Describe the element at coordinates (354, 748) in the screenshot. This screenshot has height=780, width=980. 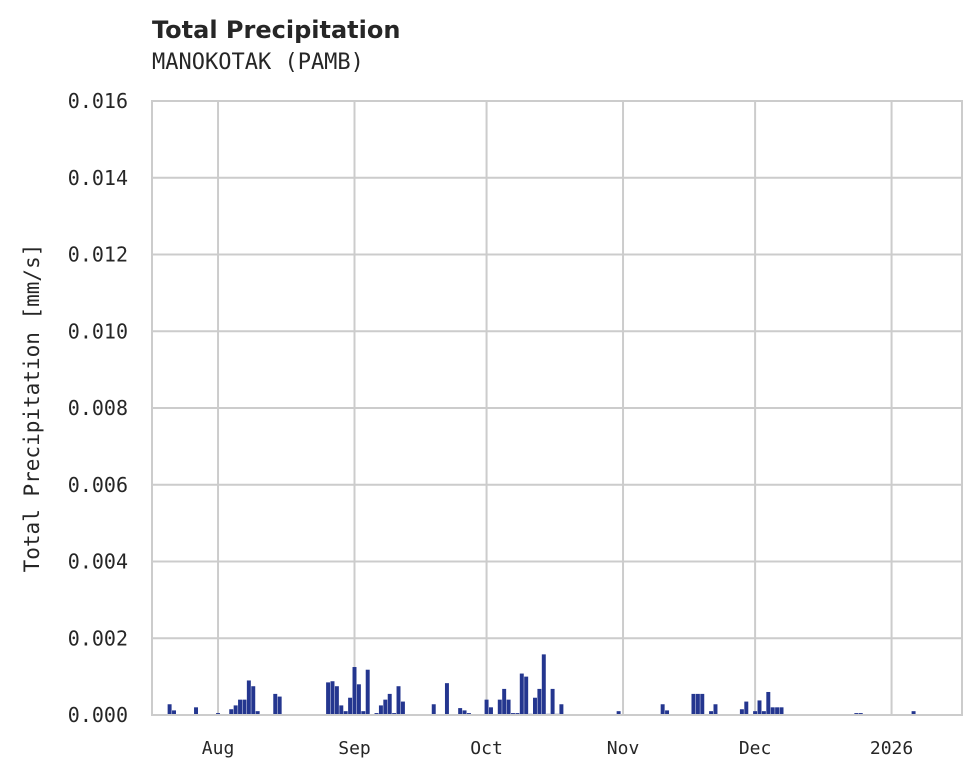
I see `x-tick-label: Sep` at that location.